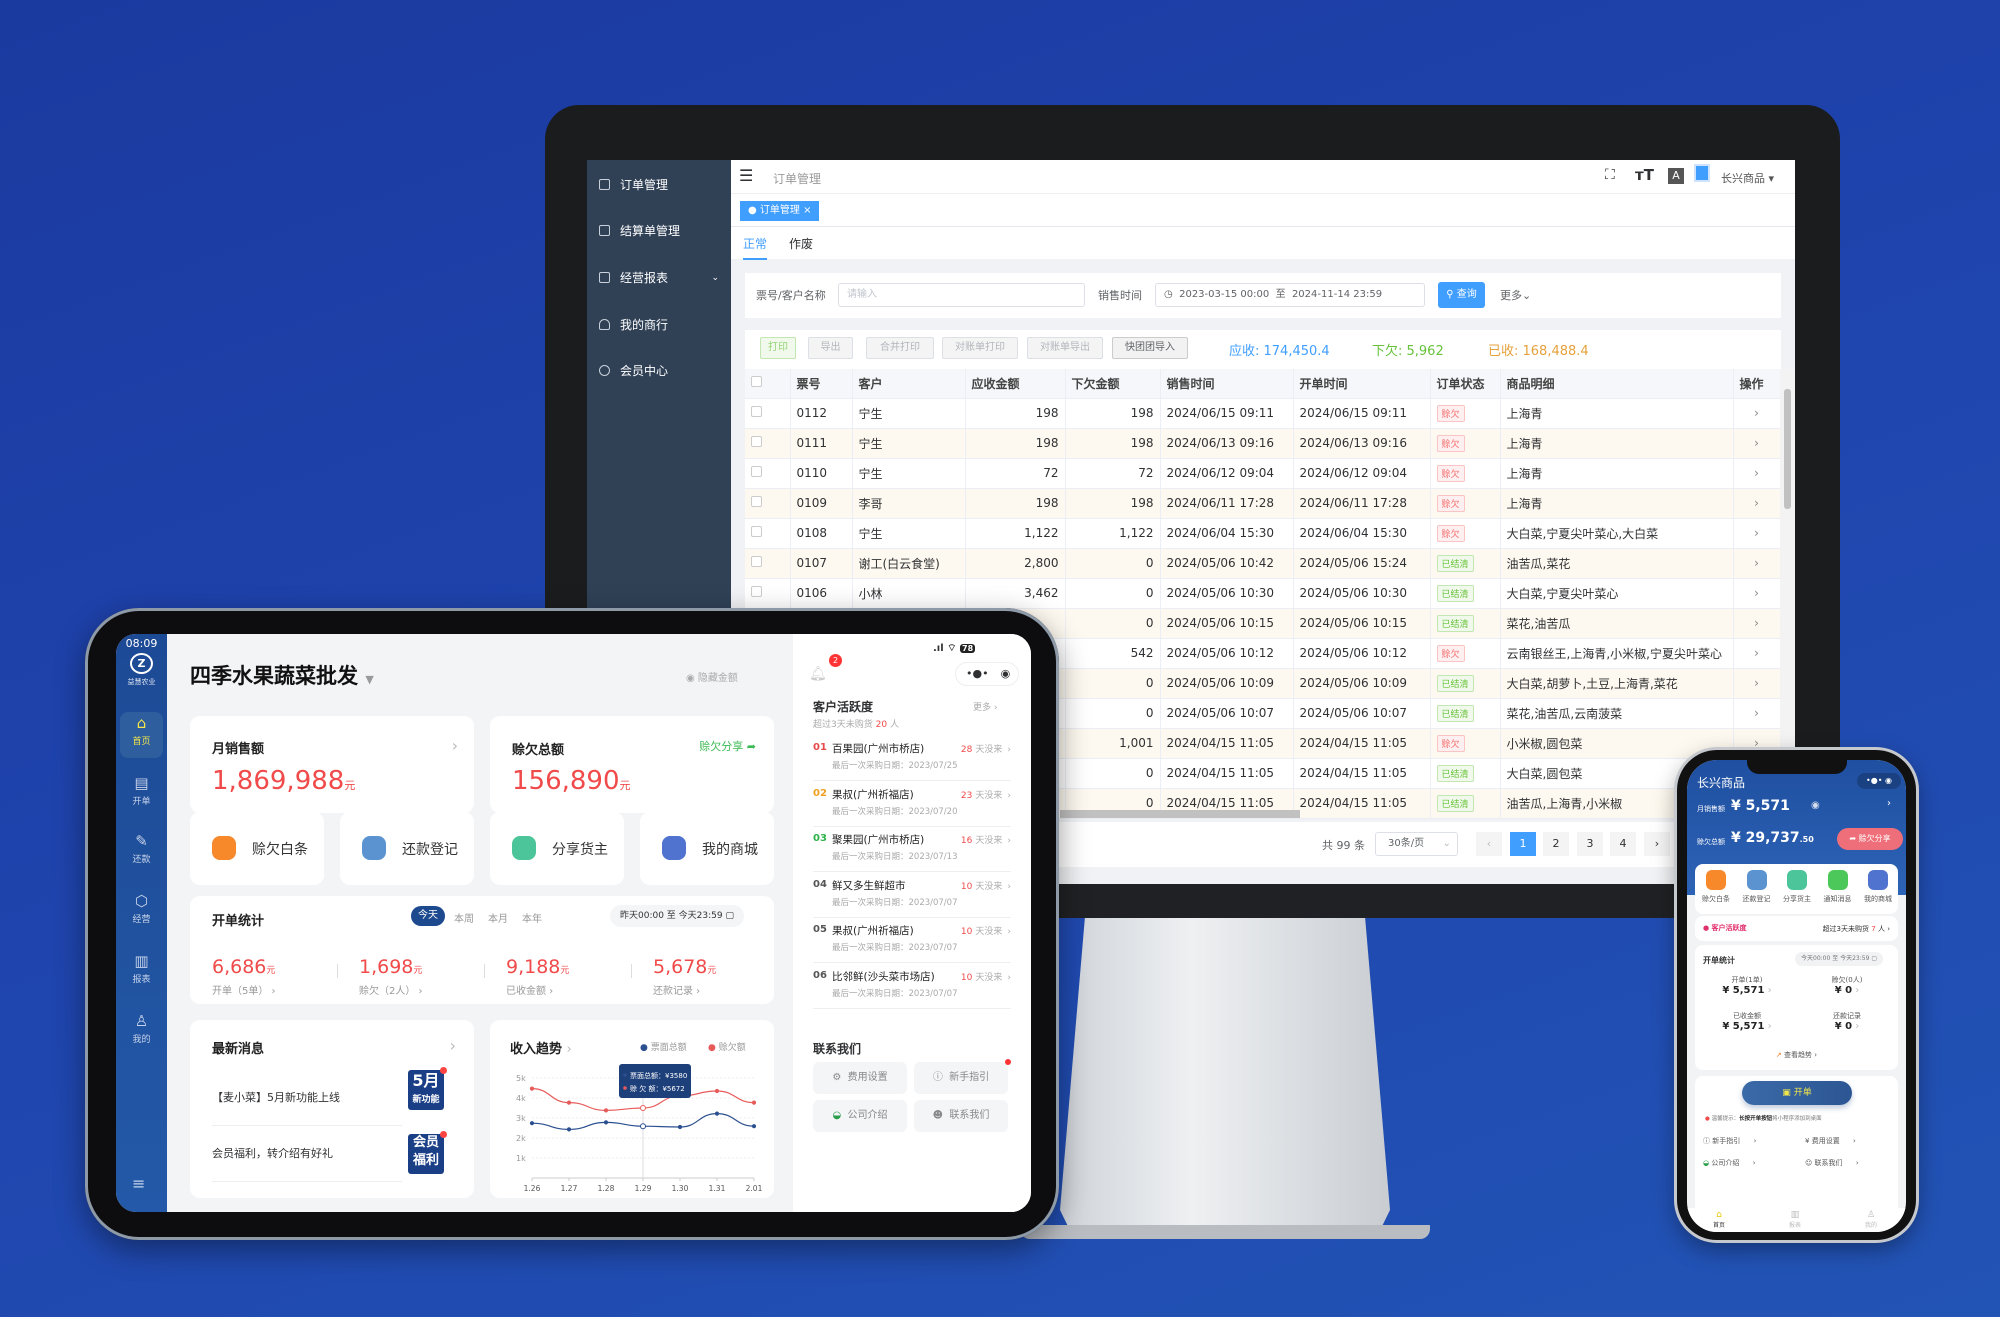  What do you see at coordinates (141, 795) in the screenshot?
I see `nav-order: ▤ 开单` at bounding box center [141, 795].